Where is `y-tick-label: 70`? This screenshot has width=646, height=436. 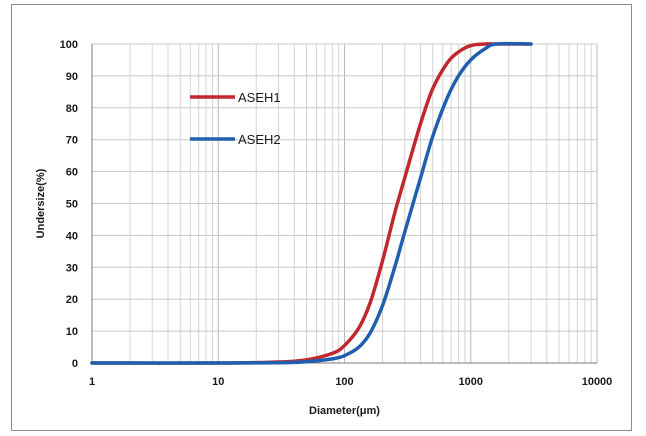 y-tick-label: 70 is located at coordinates (72, 141).